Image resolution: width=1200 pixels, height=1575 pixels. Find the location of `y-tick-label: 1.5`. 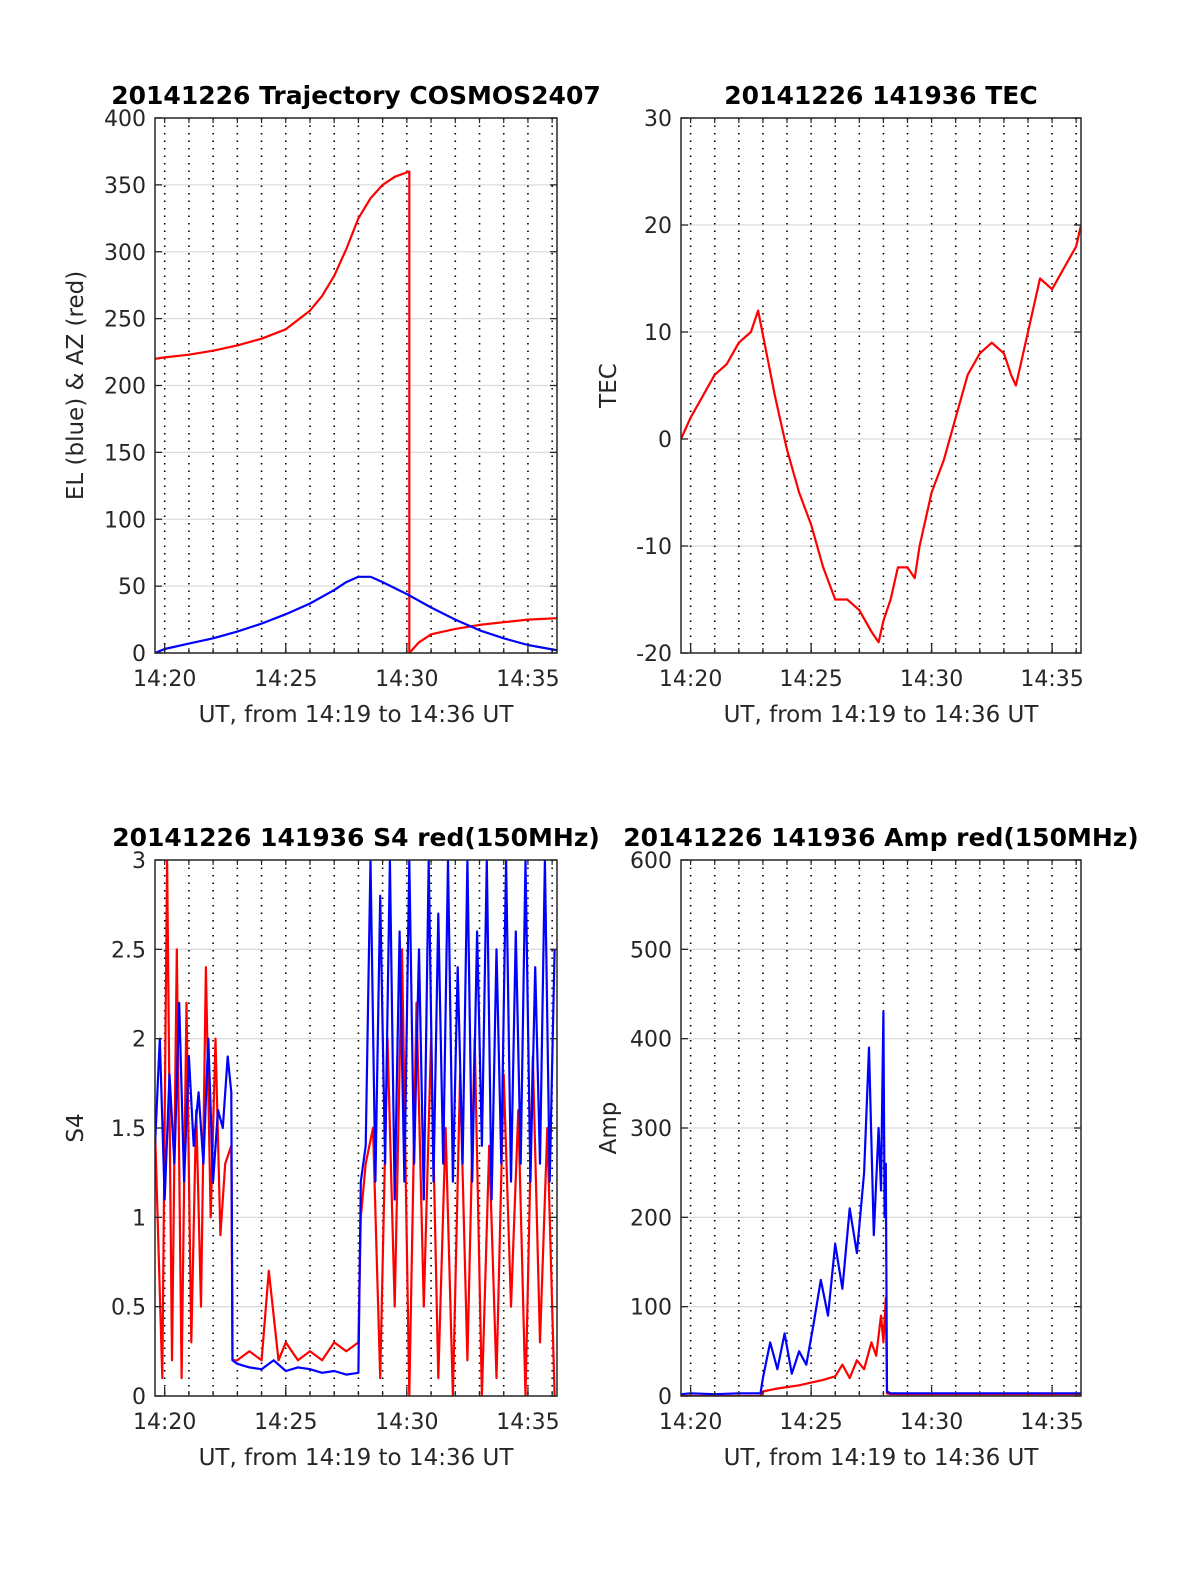

y-tick-label: 1.5 is located at coordinates (128, 1129).